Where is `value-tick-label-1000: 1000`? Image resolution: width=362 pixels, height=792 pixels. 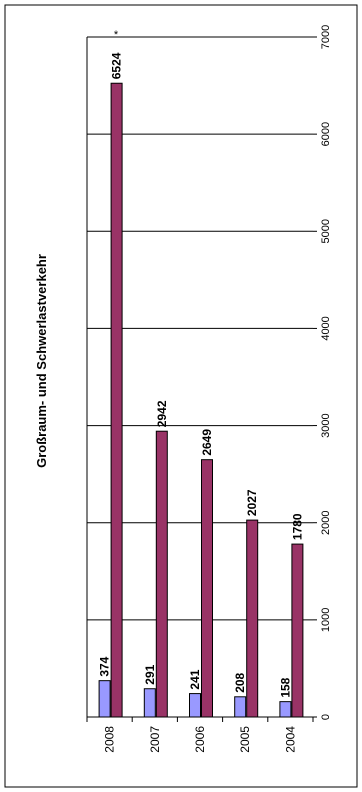 value-tick-label-1000: 1000 is located at coordinates (326, 620).